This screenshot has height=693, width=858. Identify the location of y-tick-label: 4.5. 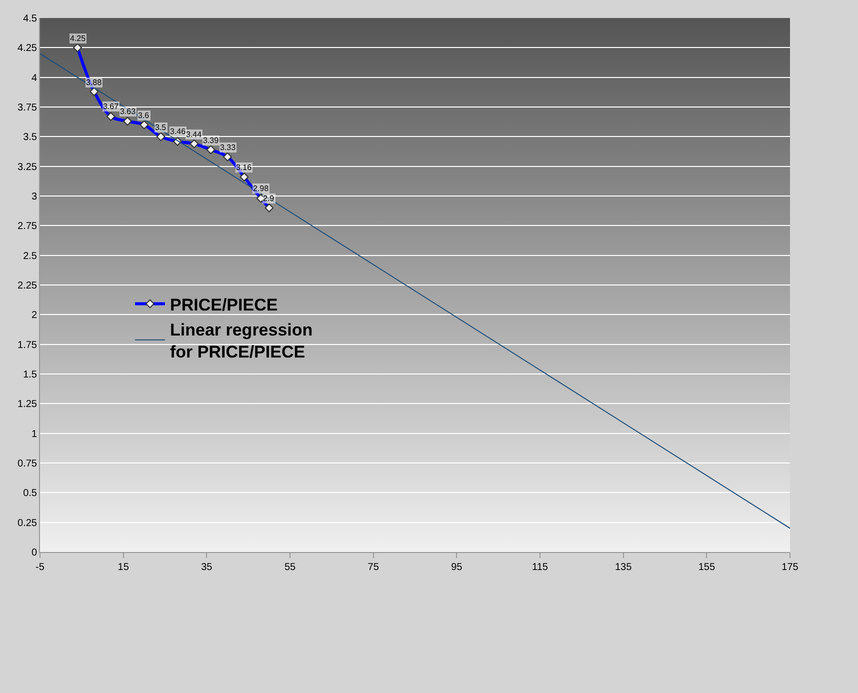
(30, 19).